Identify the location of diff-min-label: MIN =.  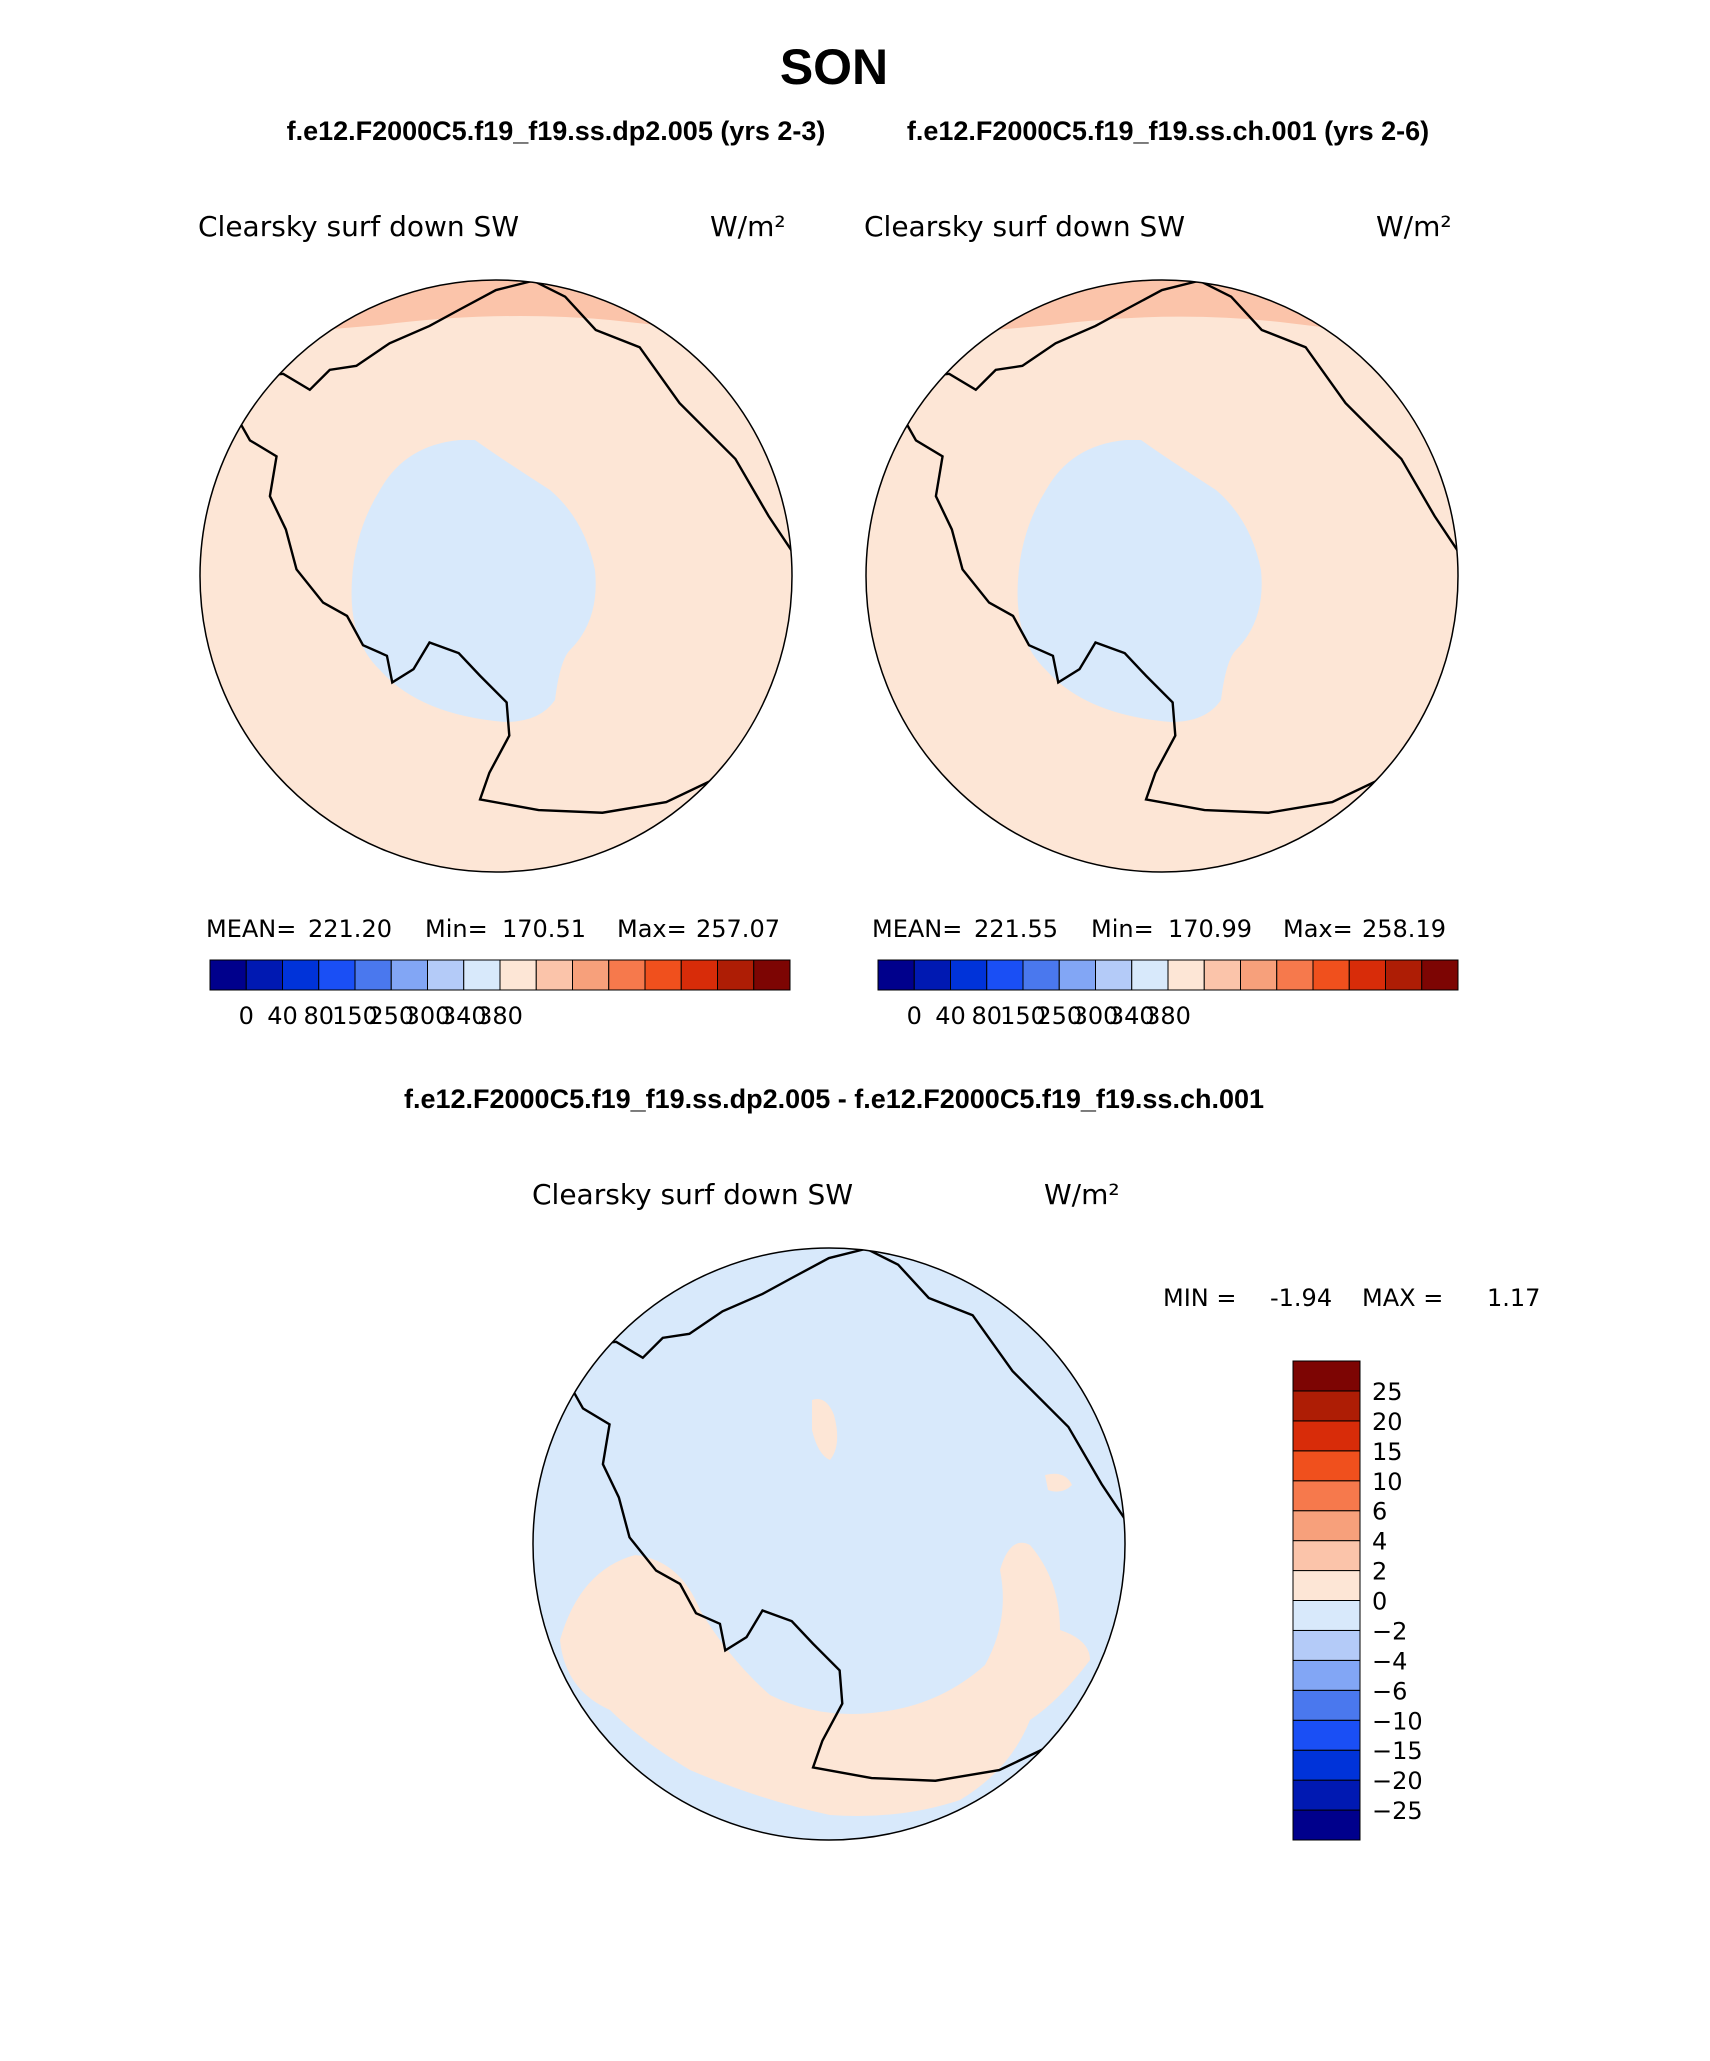
(1199, 1298).